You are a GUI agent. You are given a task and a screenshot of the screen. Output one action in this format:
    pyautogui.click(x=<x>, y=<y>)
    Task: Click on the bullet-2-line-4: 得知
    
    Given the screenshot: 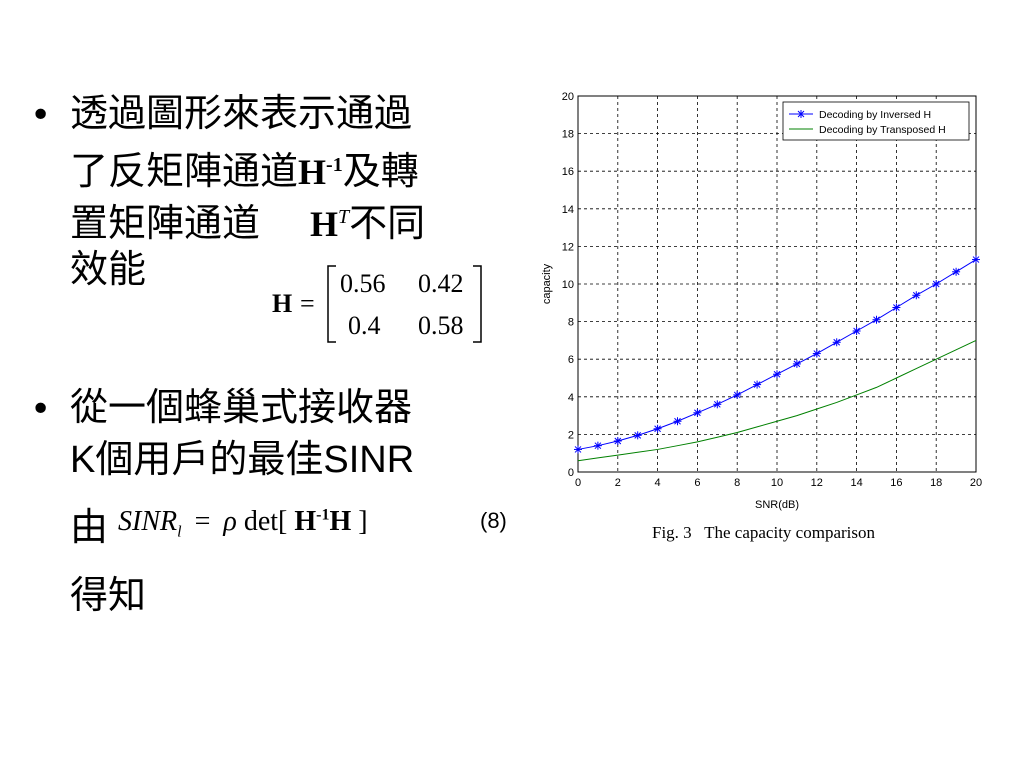 What is the action you would take?
    pyautogui.click(x=108, y=595)
    